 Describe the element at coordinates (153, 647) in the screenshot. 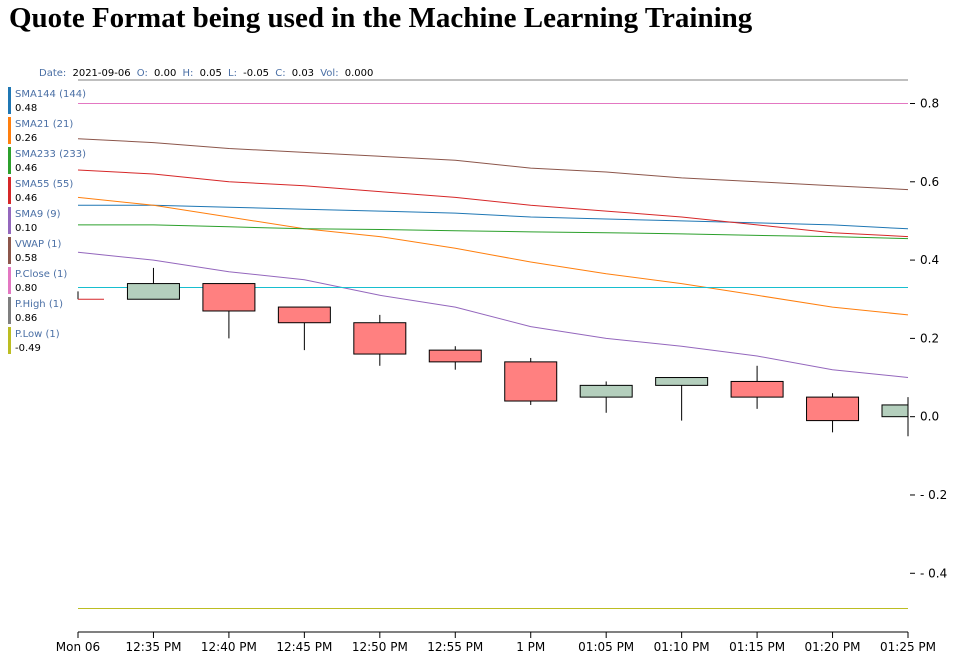

I see `x-tick-label: 12:35 PM` at that location.